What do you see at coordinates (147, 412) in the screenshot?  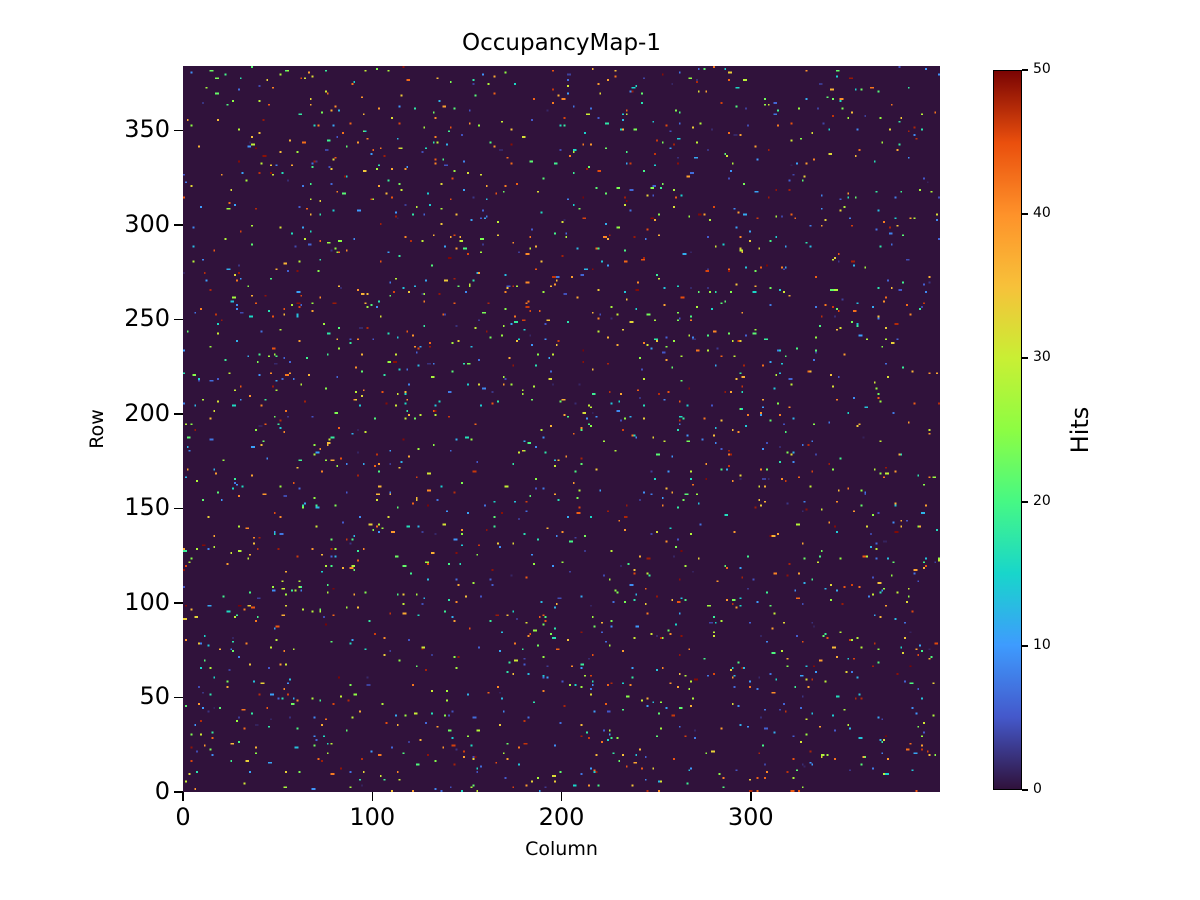 I see `y-tick-label: 200` at bounding box center [147, 412].